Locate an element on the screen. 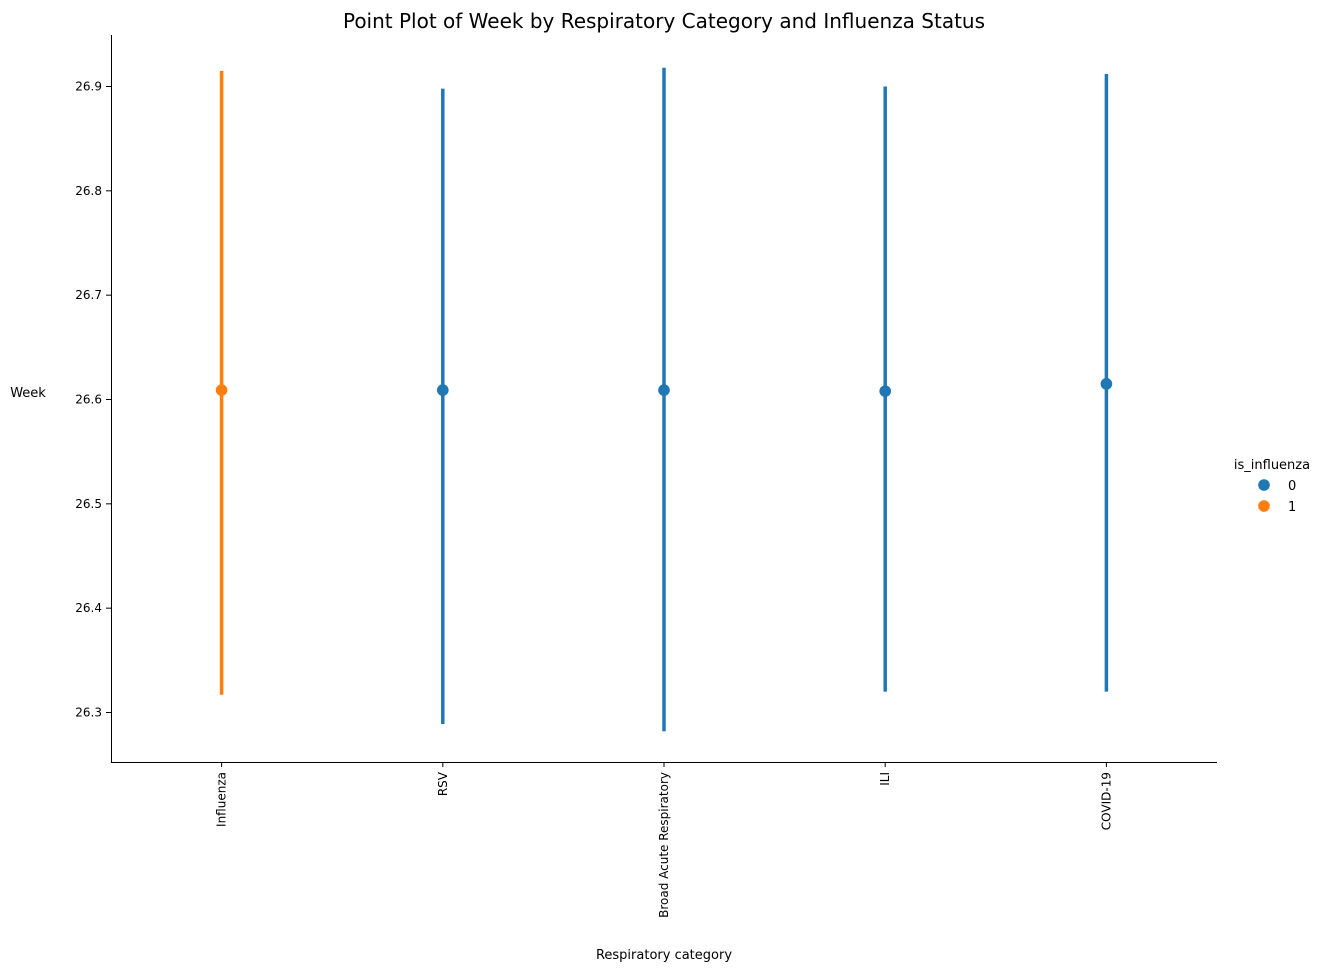 This screenshot has height=971, width=1325. y-axis-label: Week is located at coordinates (28, 393).